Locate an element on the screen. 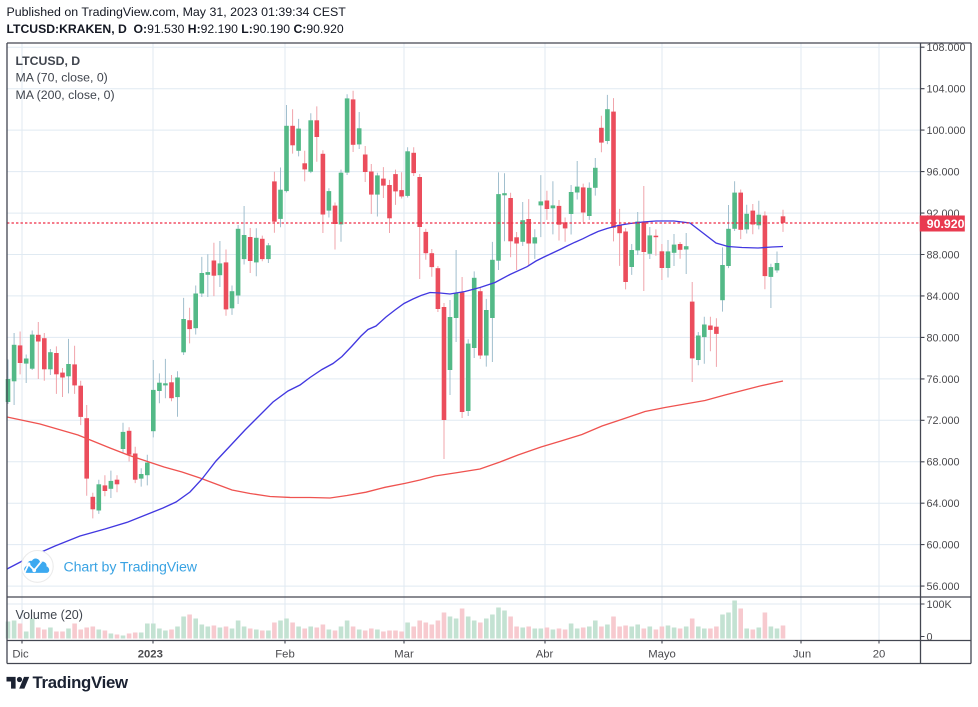 The height and width of the screenshot is (707, 978). svg-text: 96.000 is located at coordinates (943, 173).